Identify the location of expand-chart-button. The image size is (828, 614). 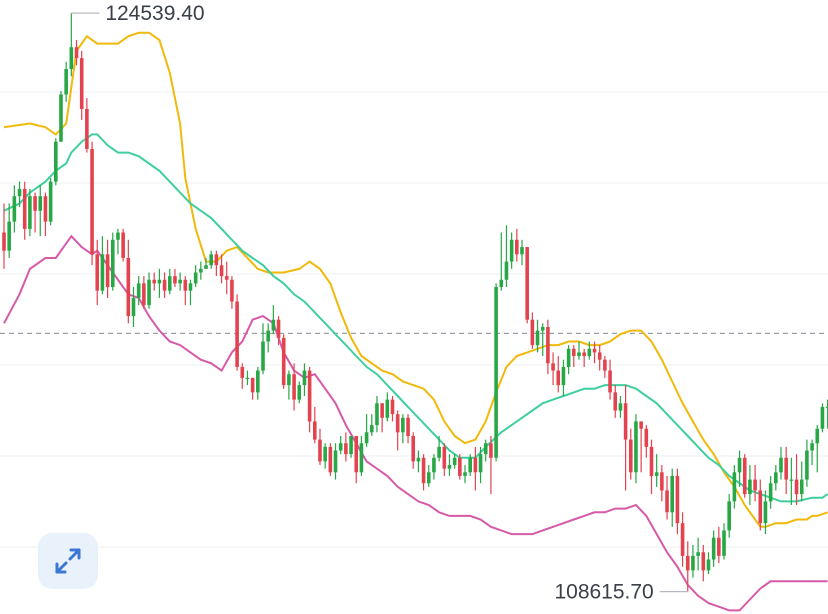
(68, 561).